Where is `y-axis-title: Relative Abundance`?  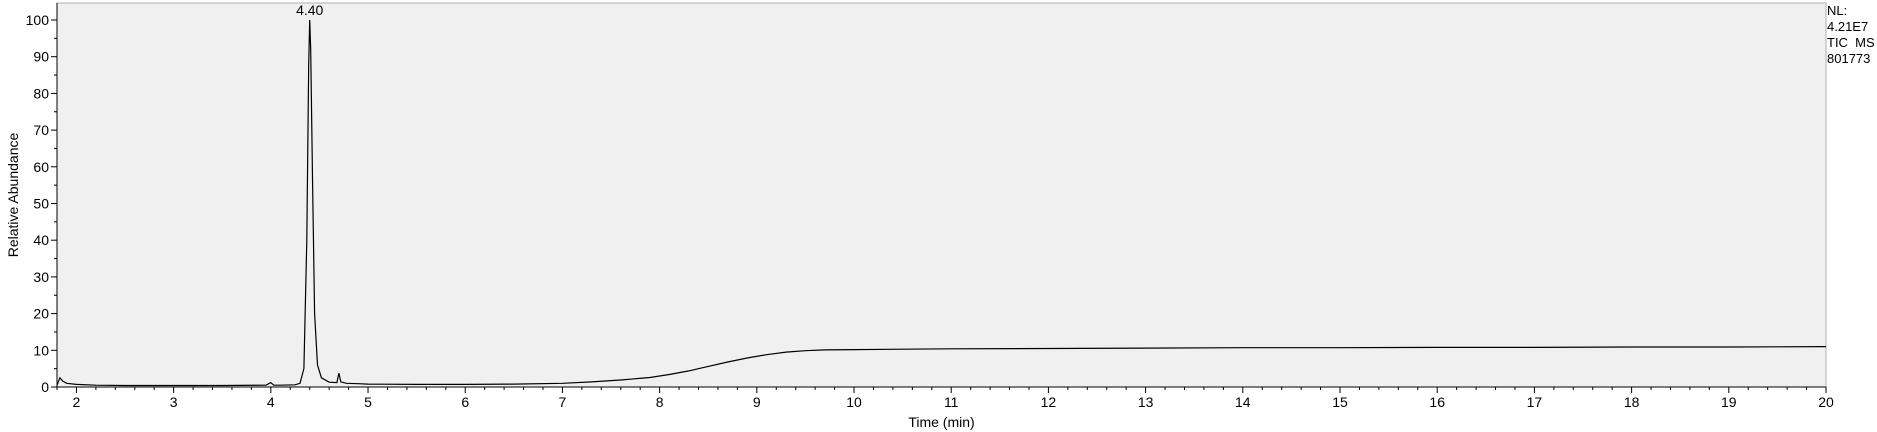
y-axis-title: Relative Abundance is located at coordinates (13, 195).